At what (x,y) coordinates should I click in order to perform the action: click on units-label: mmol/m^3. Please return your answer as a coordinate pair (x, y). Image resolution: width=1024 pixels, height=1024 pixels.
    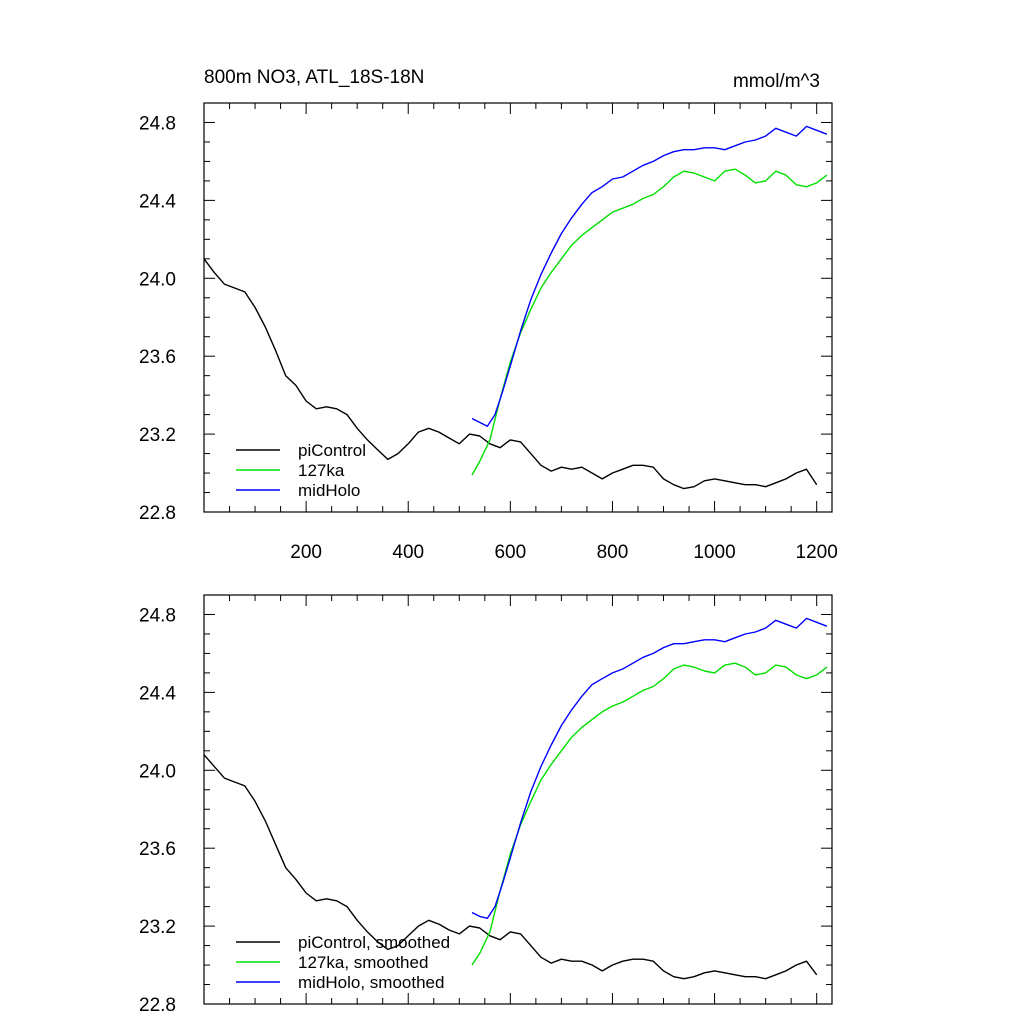
    Looking at the image, I should click on (776, 81).